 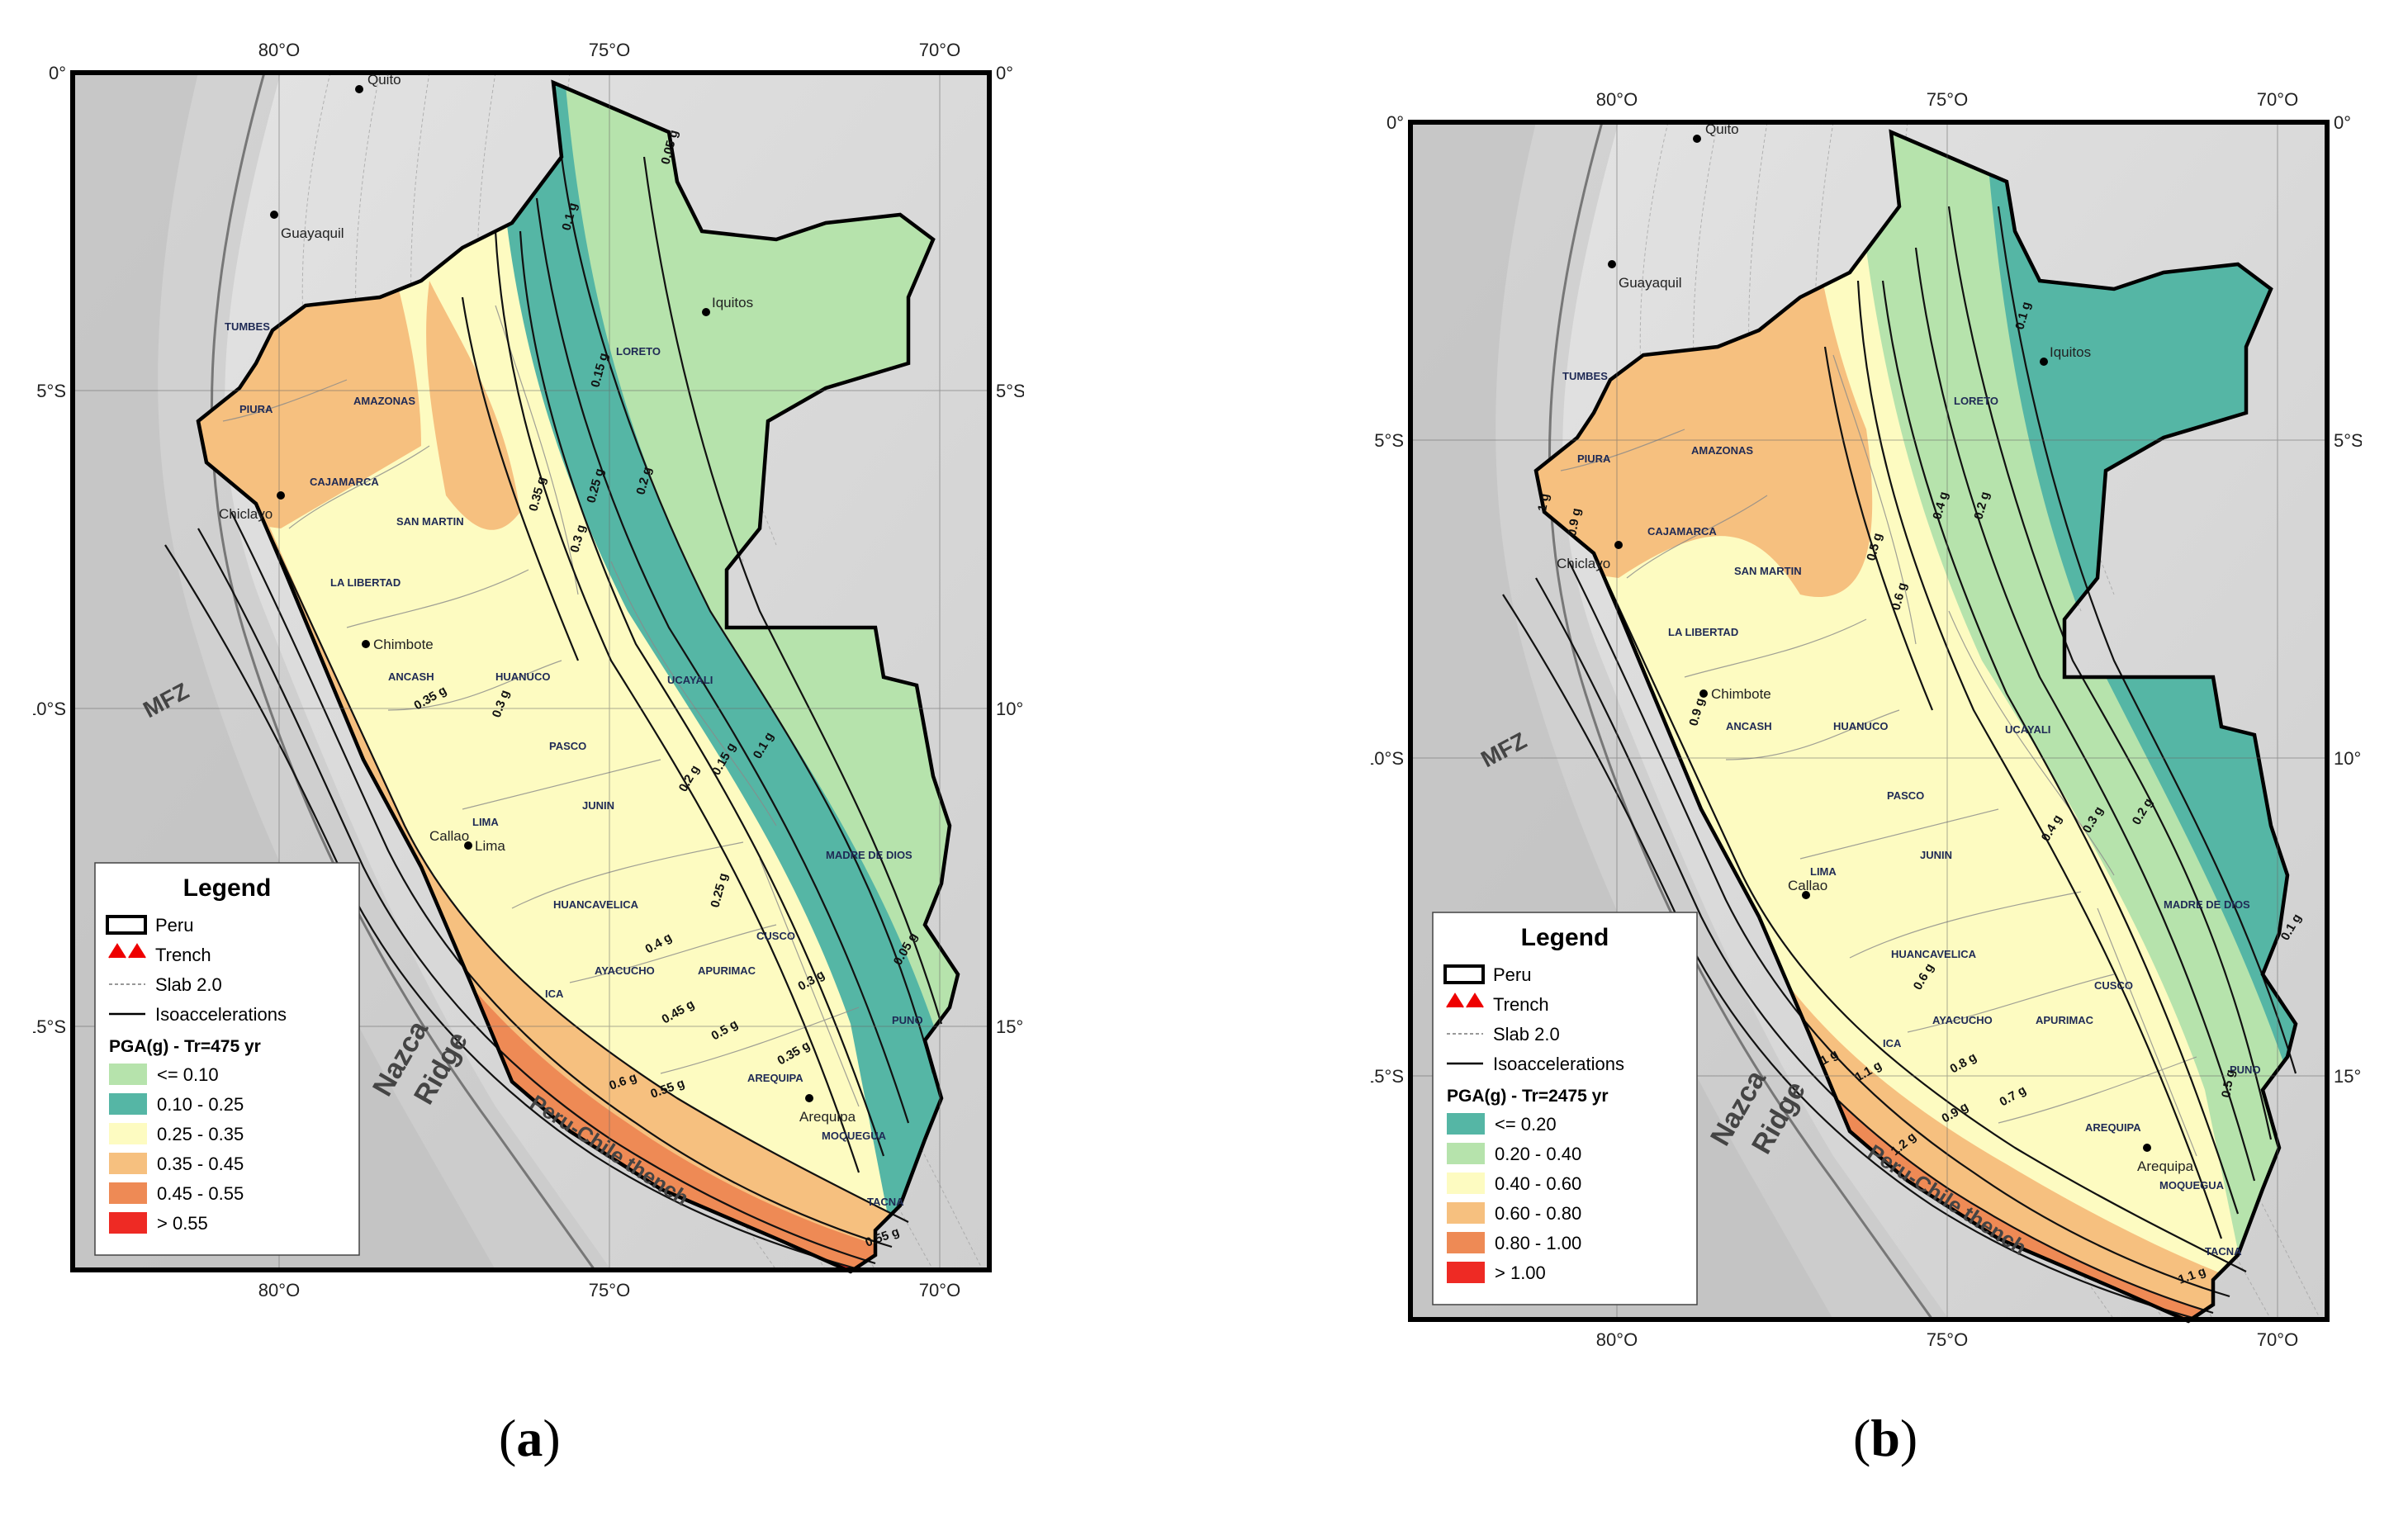 I want to click on caption-letter: b, so click(x=1885, y=1438).